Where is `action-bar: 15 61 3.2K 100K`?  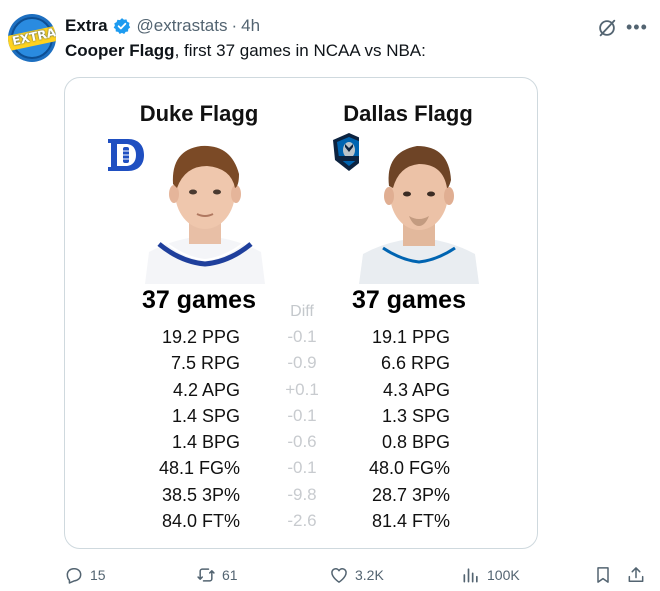 action-bar: 15 61 3.2K 100K is located at coordinates (330, 575).